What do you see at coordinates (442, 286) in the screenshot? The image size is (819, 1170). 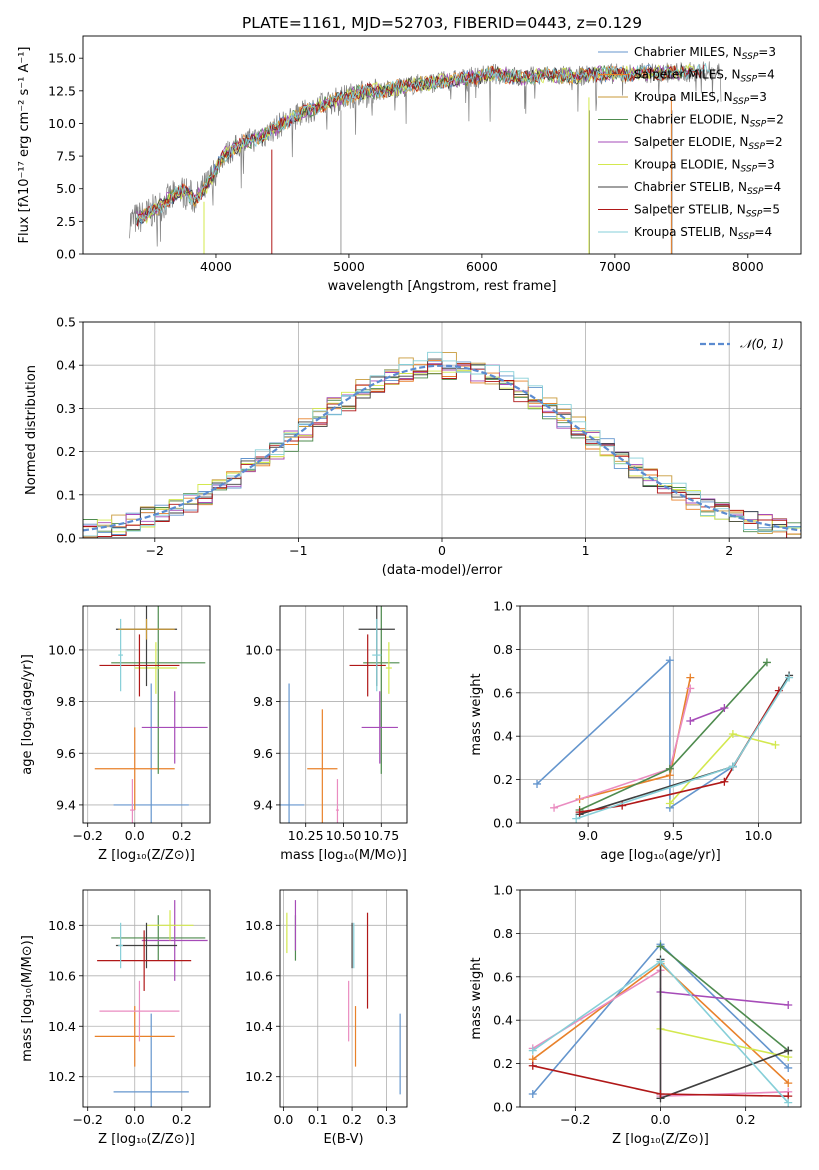 I see `x-axis-label: wavelength [Angstrom, rest frame]` at bounding box center [442, 286].